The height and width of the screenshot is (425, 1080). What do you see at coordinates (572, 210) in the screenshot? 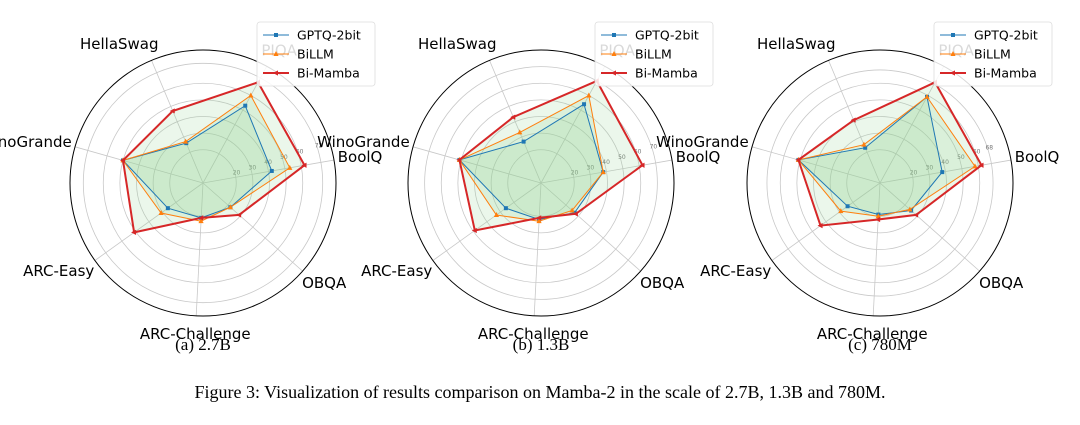
I see `marker-billm-obqa` at bounding box center [572, 210].